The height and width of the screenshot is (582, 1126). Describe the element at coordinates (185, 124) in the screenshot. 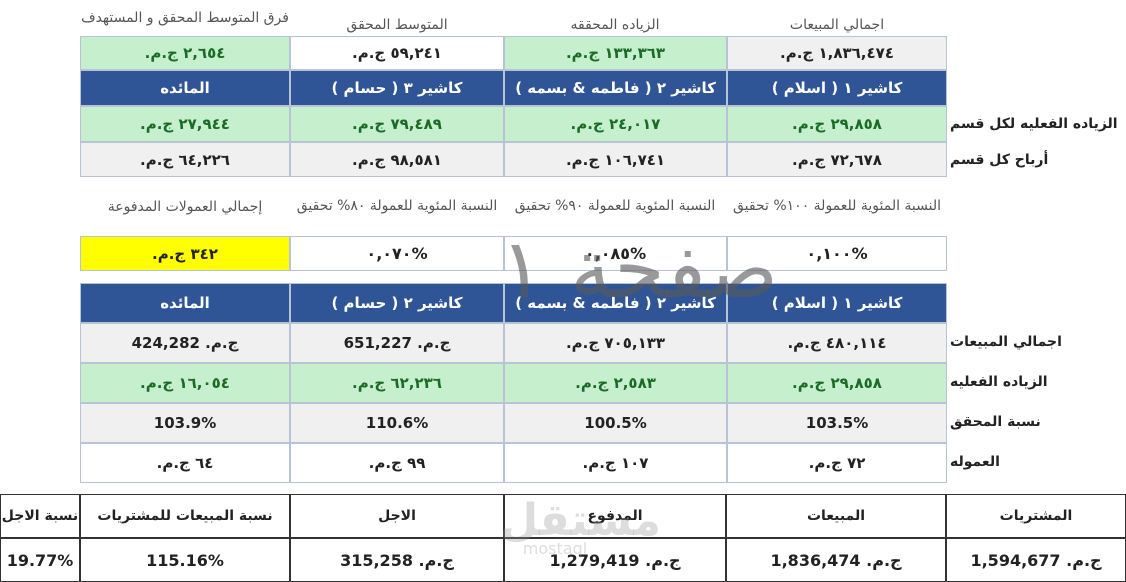

I see `section-increase-table: ٢٧,٩٤٤ ج.م.` at that location.